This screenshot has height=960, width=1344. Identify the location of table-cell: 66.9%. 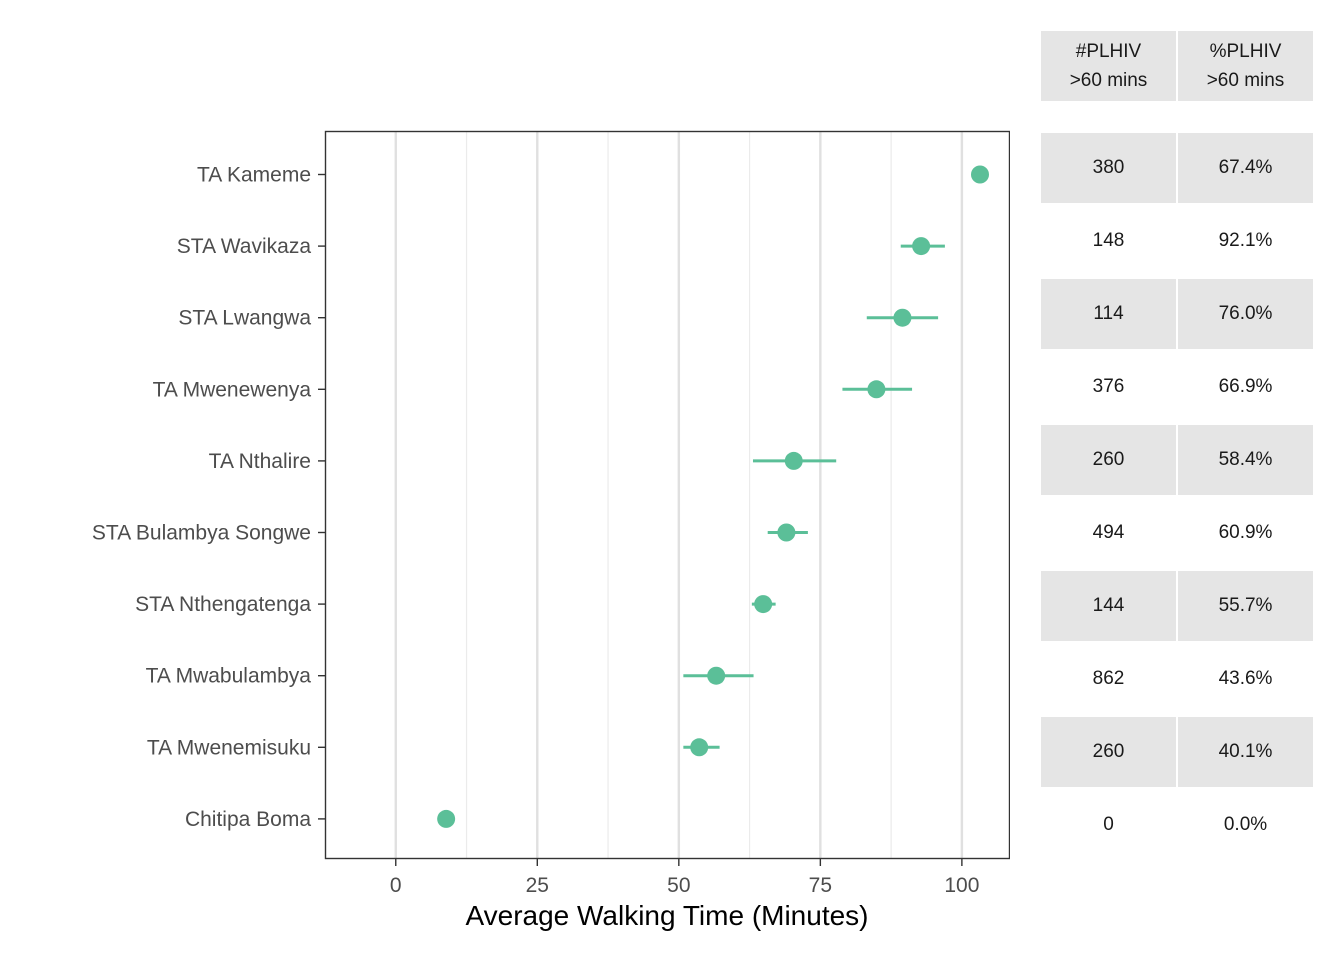
(1245, 387).